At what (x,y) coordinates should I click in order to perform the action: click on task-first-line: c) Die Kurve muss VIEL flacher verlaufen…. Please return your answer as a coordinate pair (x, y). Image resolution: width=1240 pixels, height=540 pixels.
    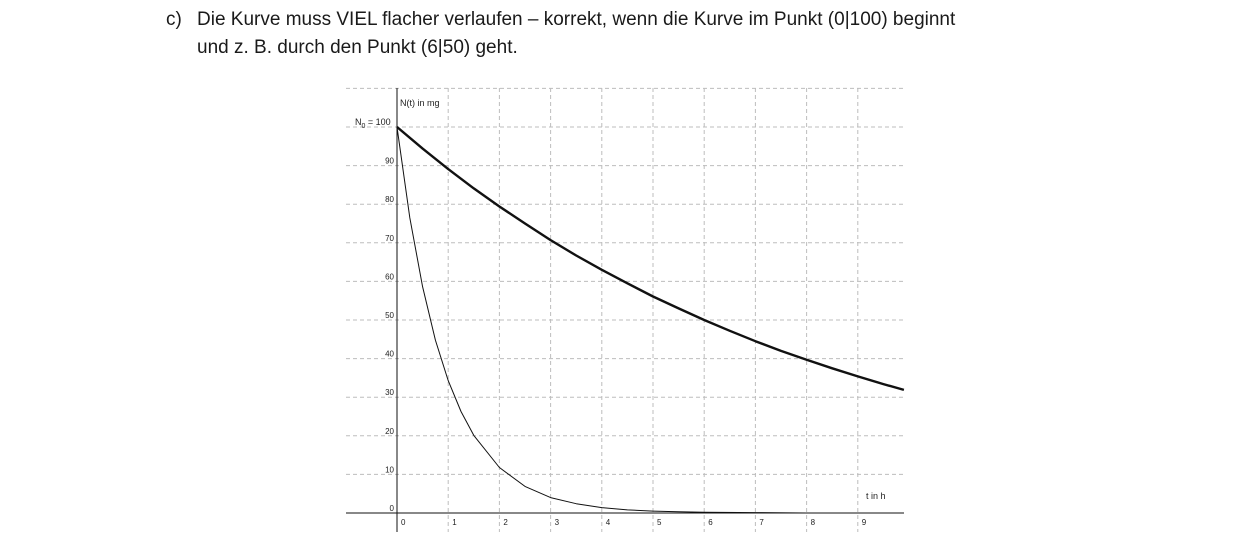
    Looking at the image, I should click on (666, 20).